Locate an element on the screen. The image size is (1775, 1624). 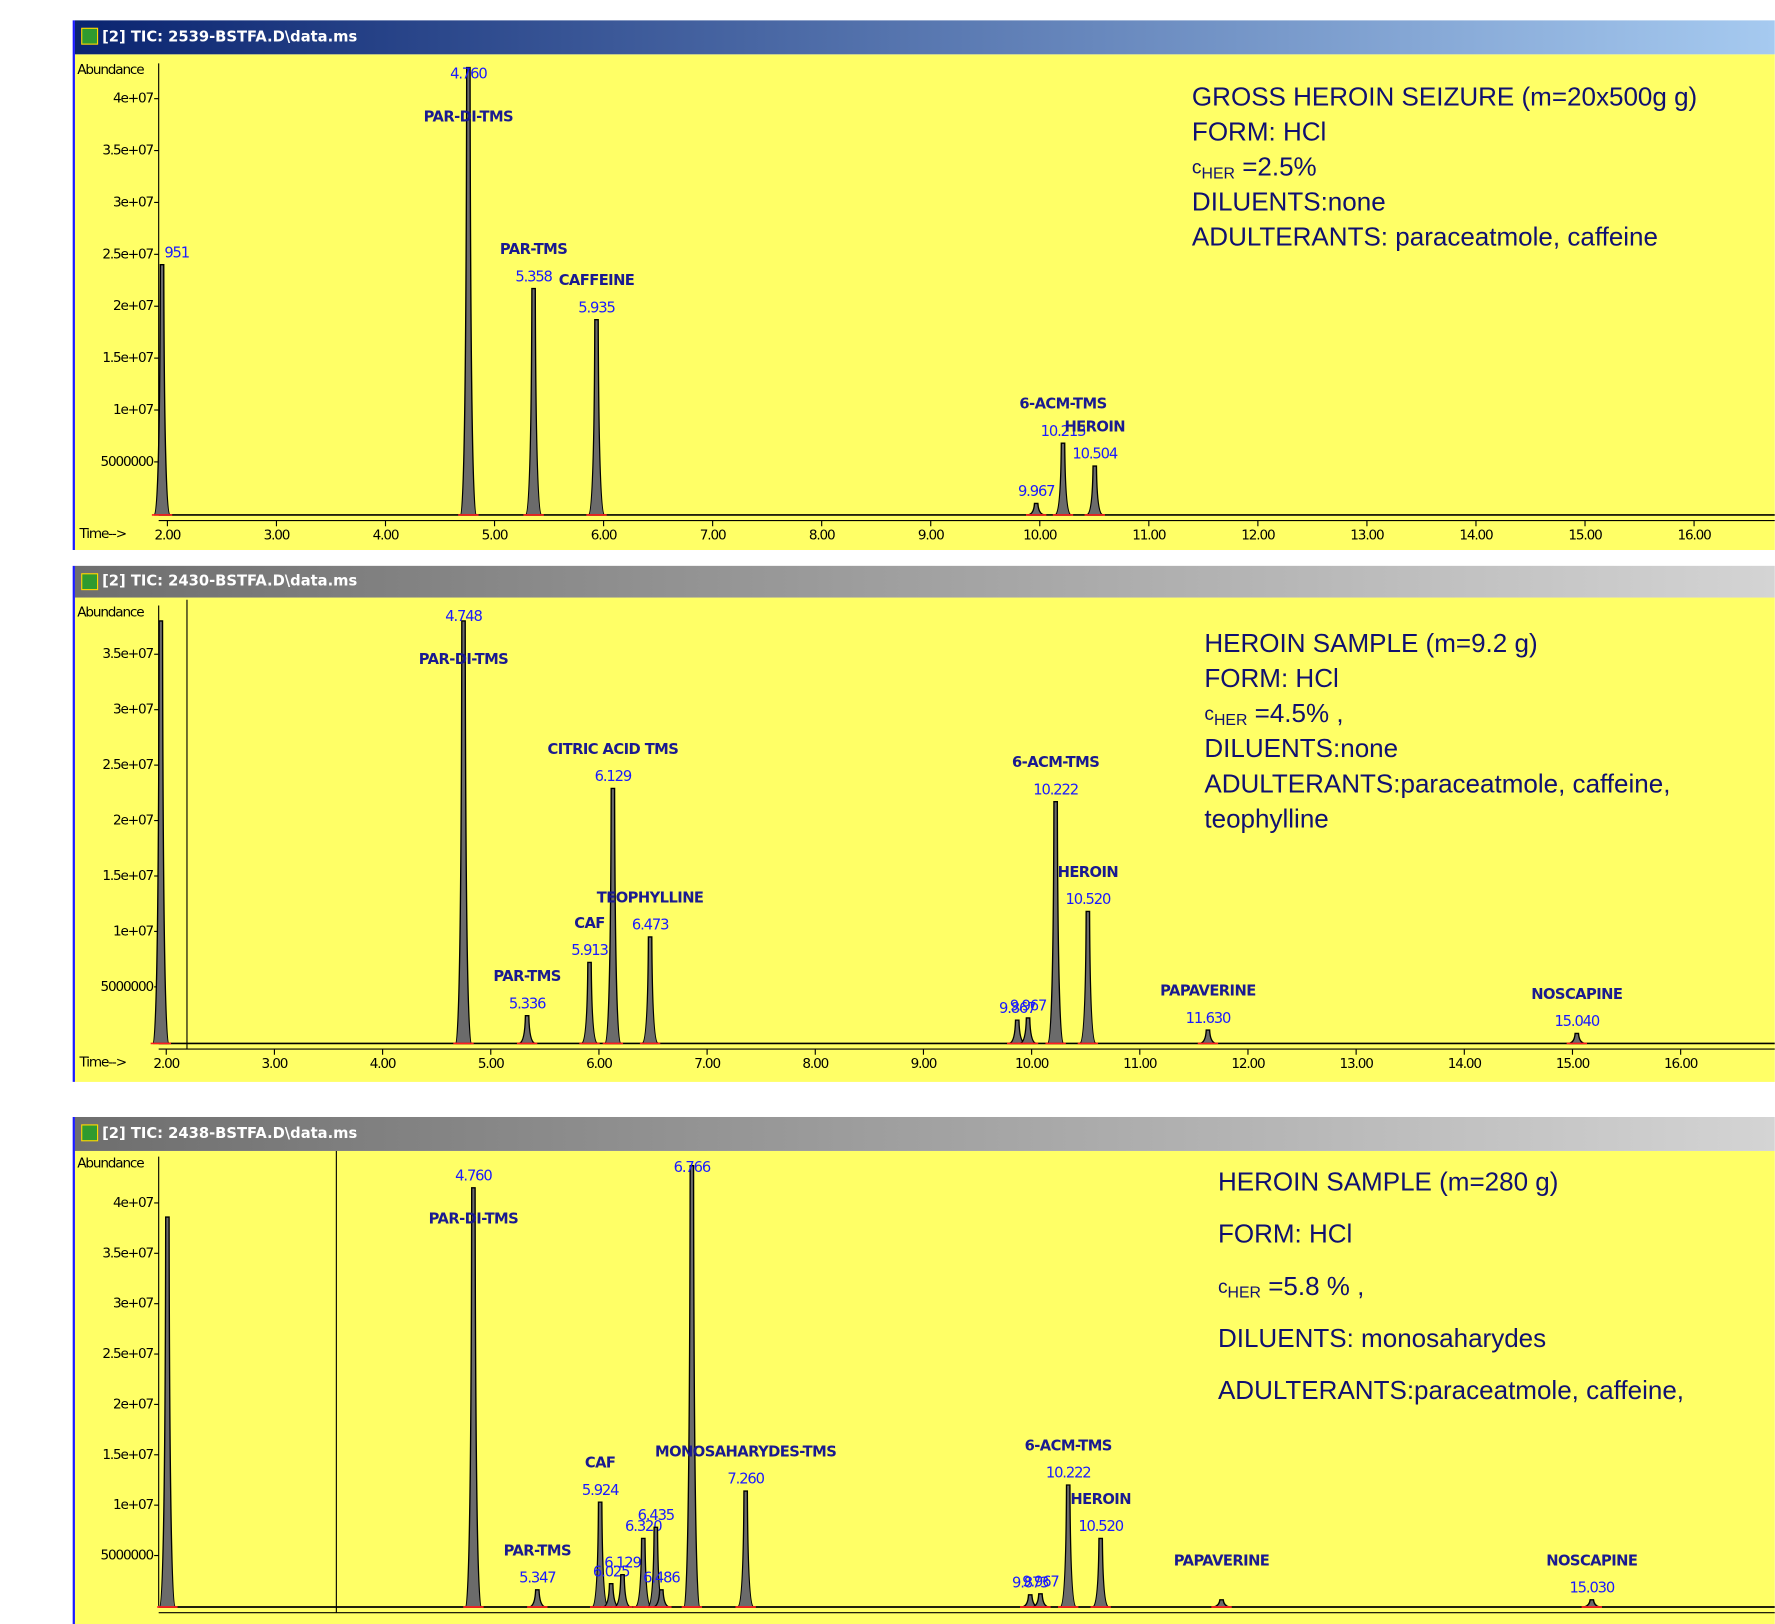
peak-name: CITRIC ACID TMS is located at coordinates (613, 749).